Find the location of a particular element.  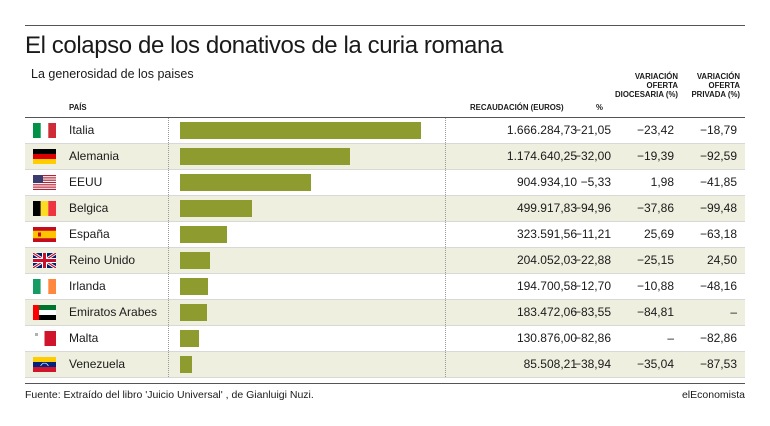

uae-flag-icon is located at coordinates (44, 312).